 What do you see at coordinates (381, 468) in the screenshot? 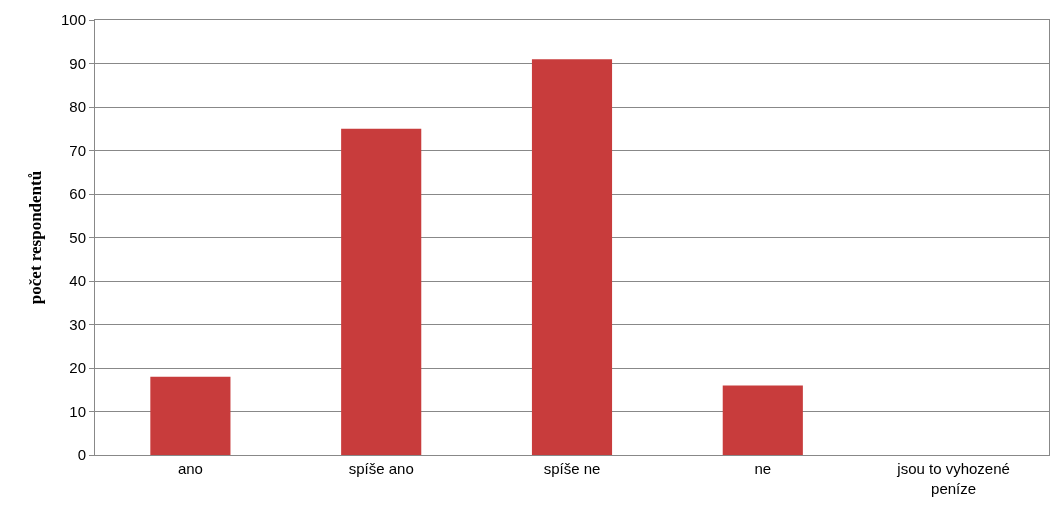
I see `x-tick-label: spíše ano` at bounding box center [381, 468].